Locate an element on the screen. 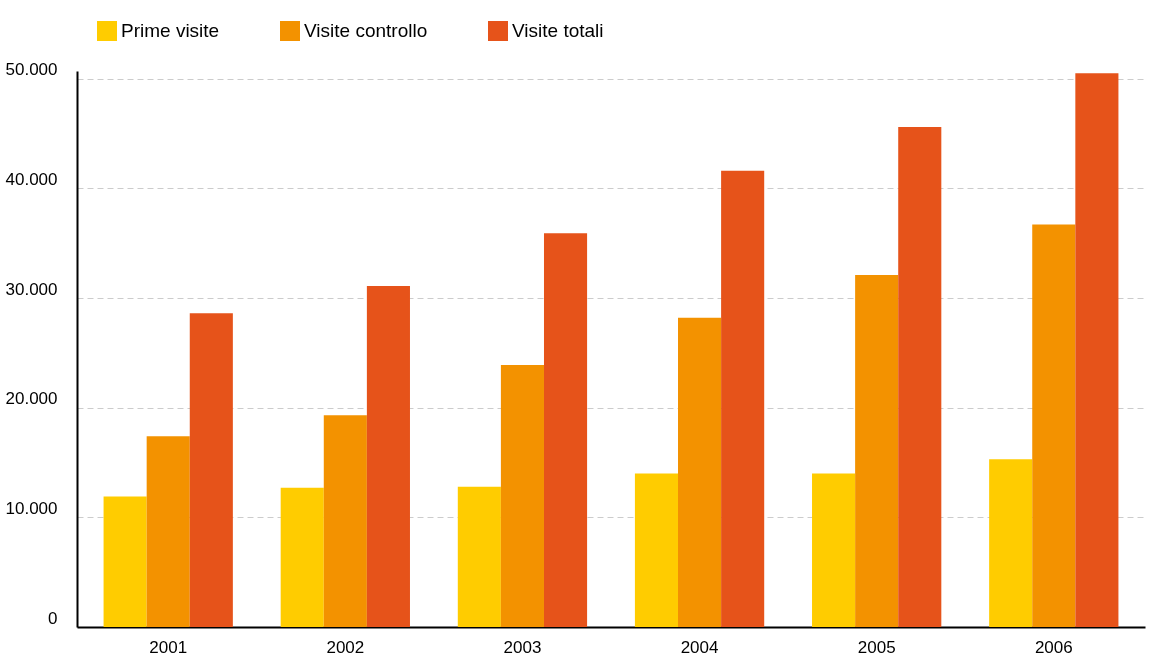 This screenshot has height=666, width=1155. y-tick-label: 50.000 is located at coordinates (31, 70).